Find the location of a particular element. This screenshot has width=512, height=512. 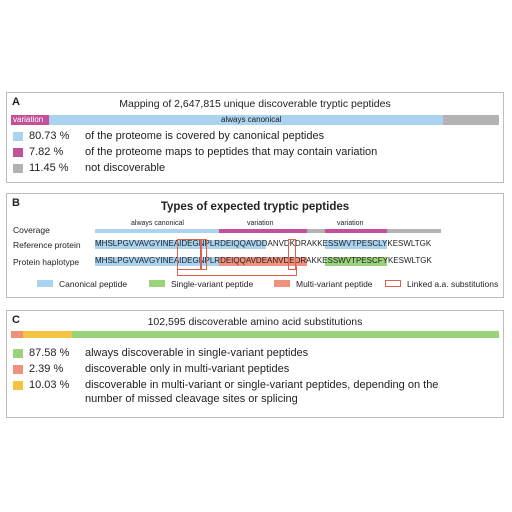

legend-percent: 80.73 % is located at coordinates (49, 136).